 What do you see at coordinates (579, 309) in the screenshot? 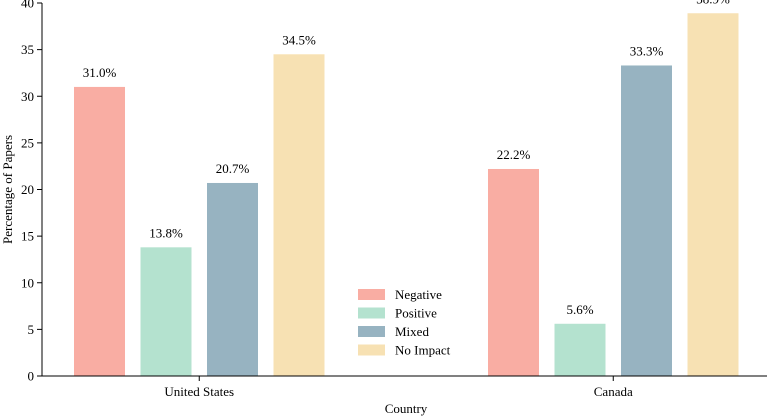
I see `data-label-canada-positive: 5.6%` at bounding box center [579, 309].